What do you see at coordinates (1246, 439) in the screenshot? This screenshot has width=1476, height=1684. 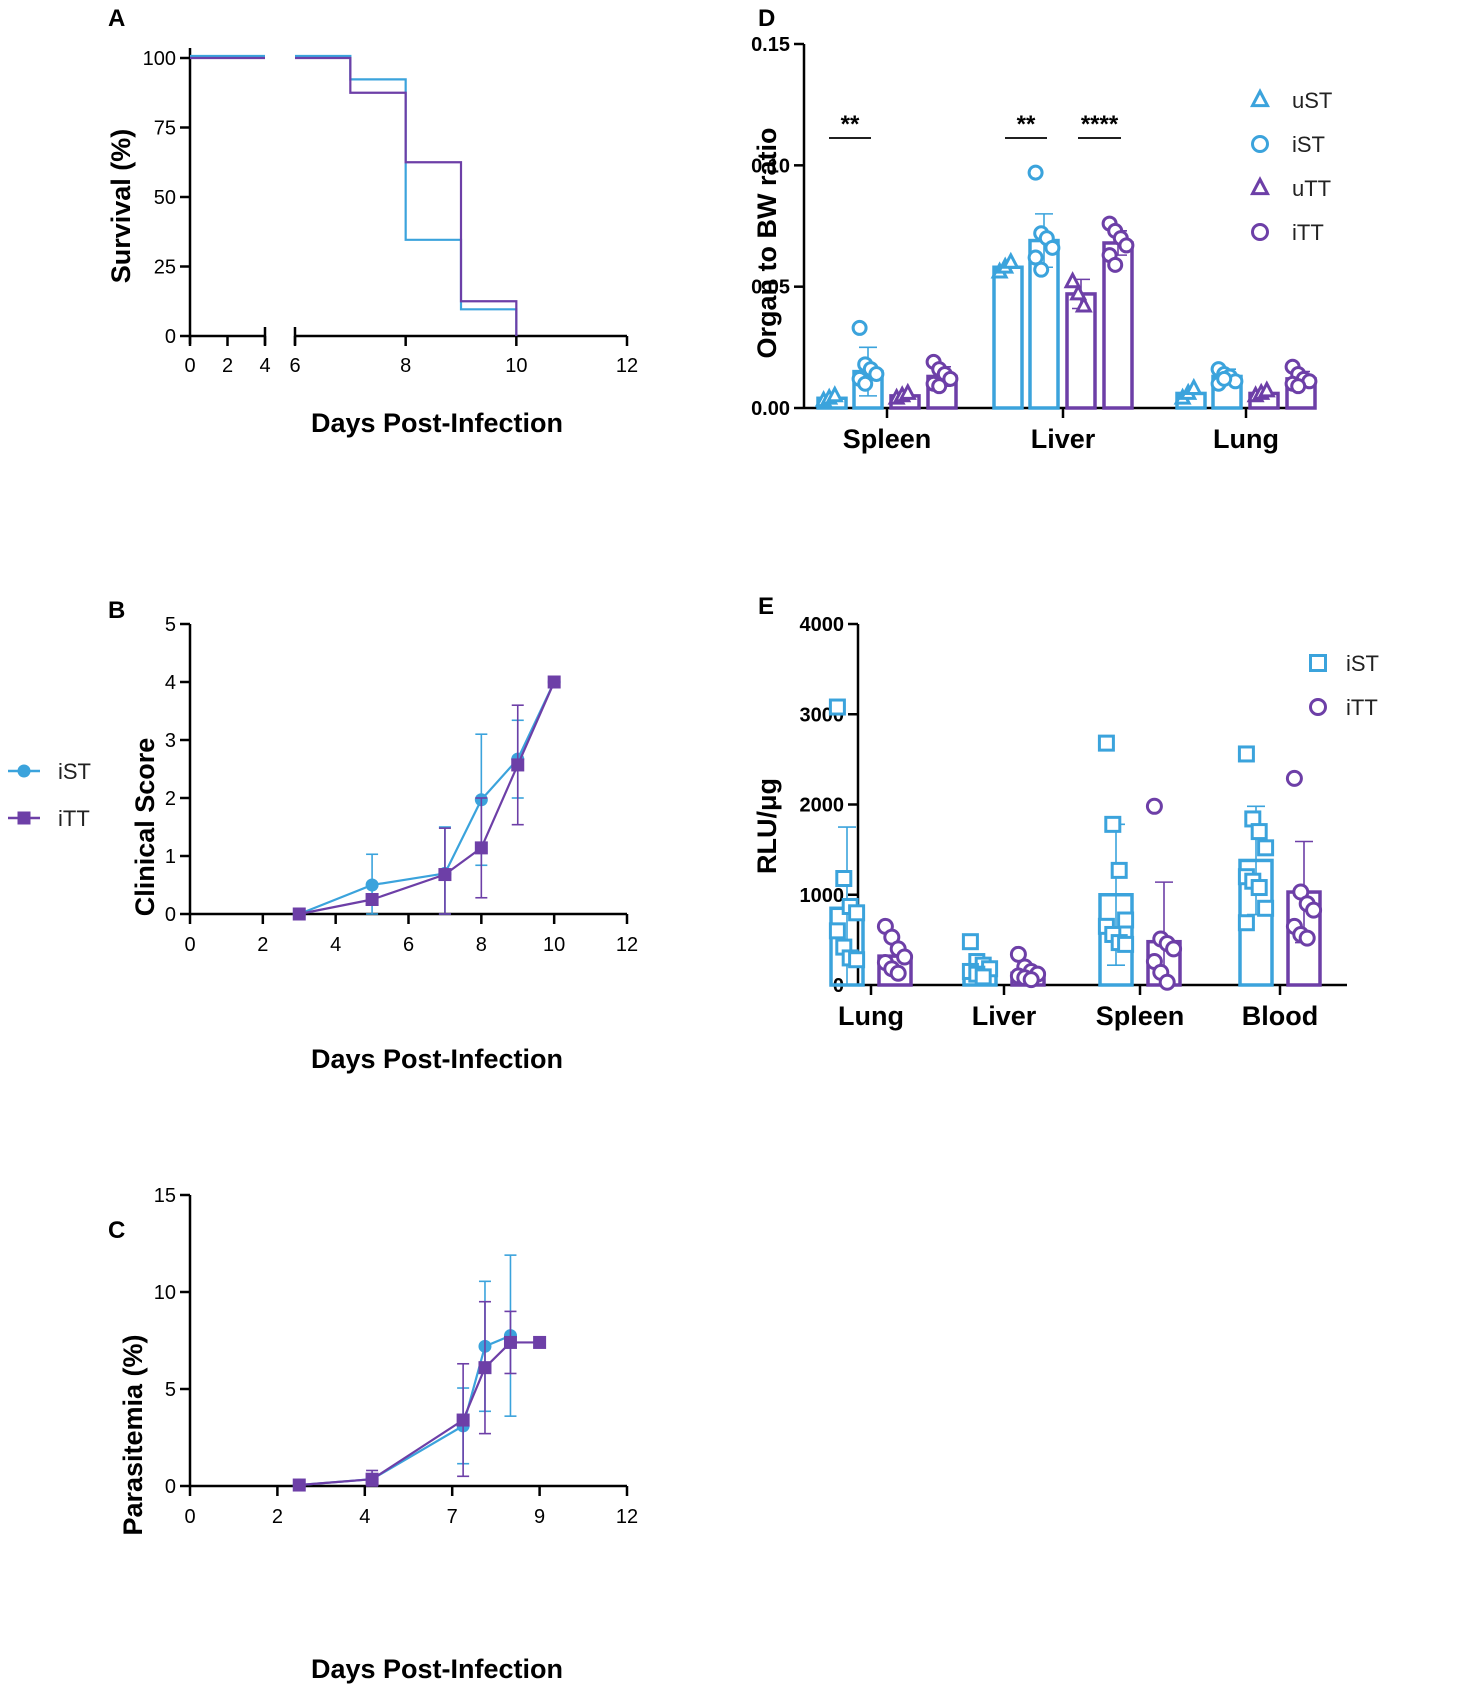 I see `panel-d-category-label: Lung` at bounding box center [1246, 439].